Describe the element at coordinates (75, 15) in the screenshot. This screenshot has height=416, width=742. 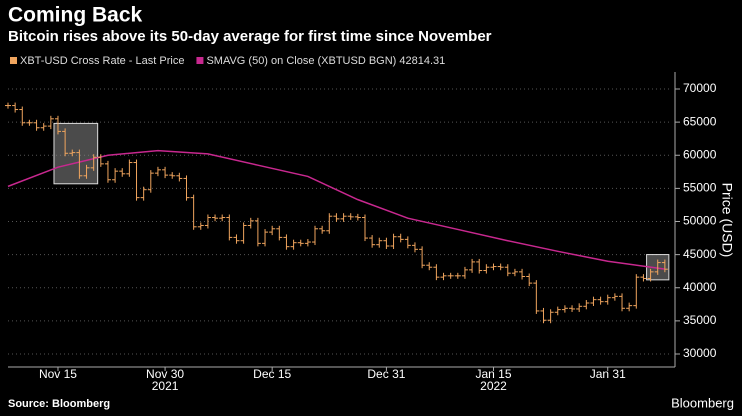
I see `chart-title: Coming Back` at that location.